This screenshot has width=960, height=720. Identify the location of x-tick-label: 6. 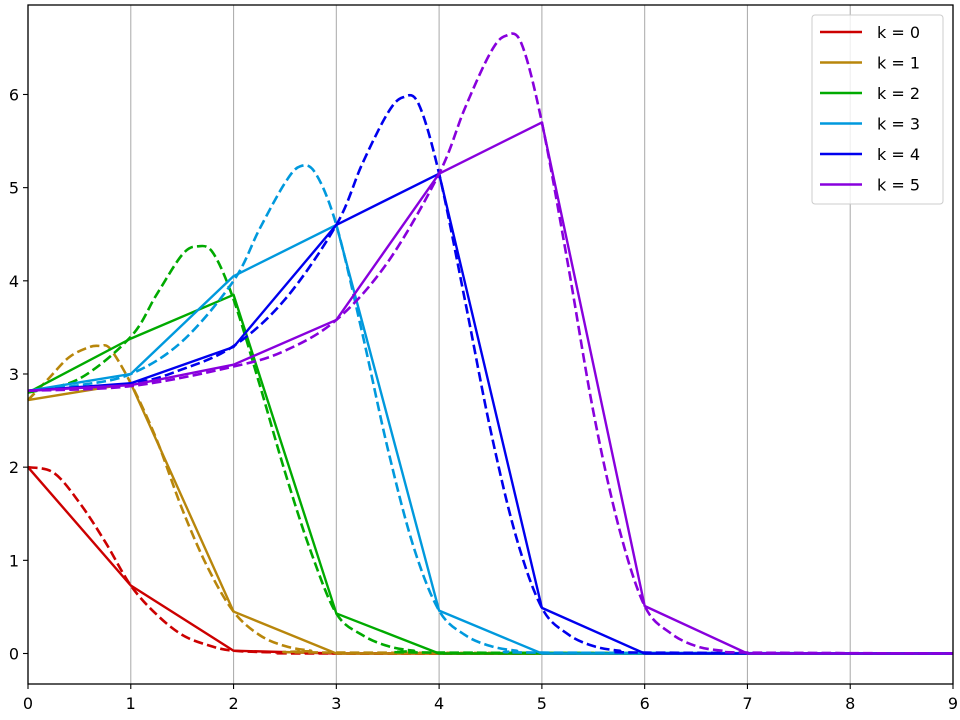
(645, 703).